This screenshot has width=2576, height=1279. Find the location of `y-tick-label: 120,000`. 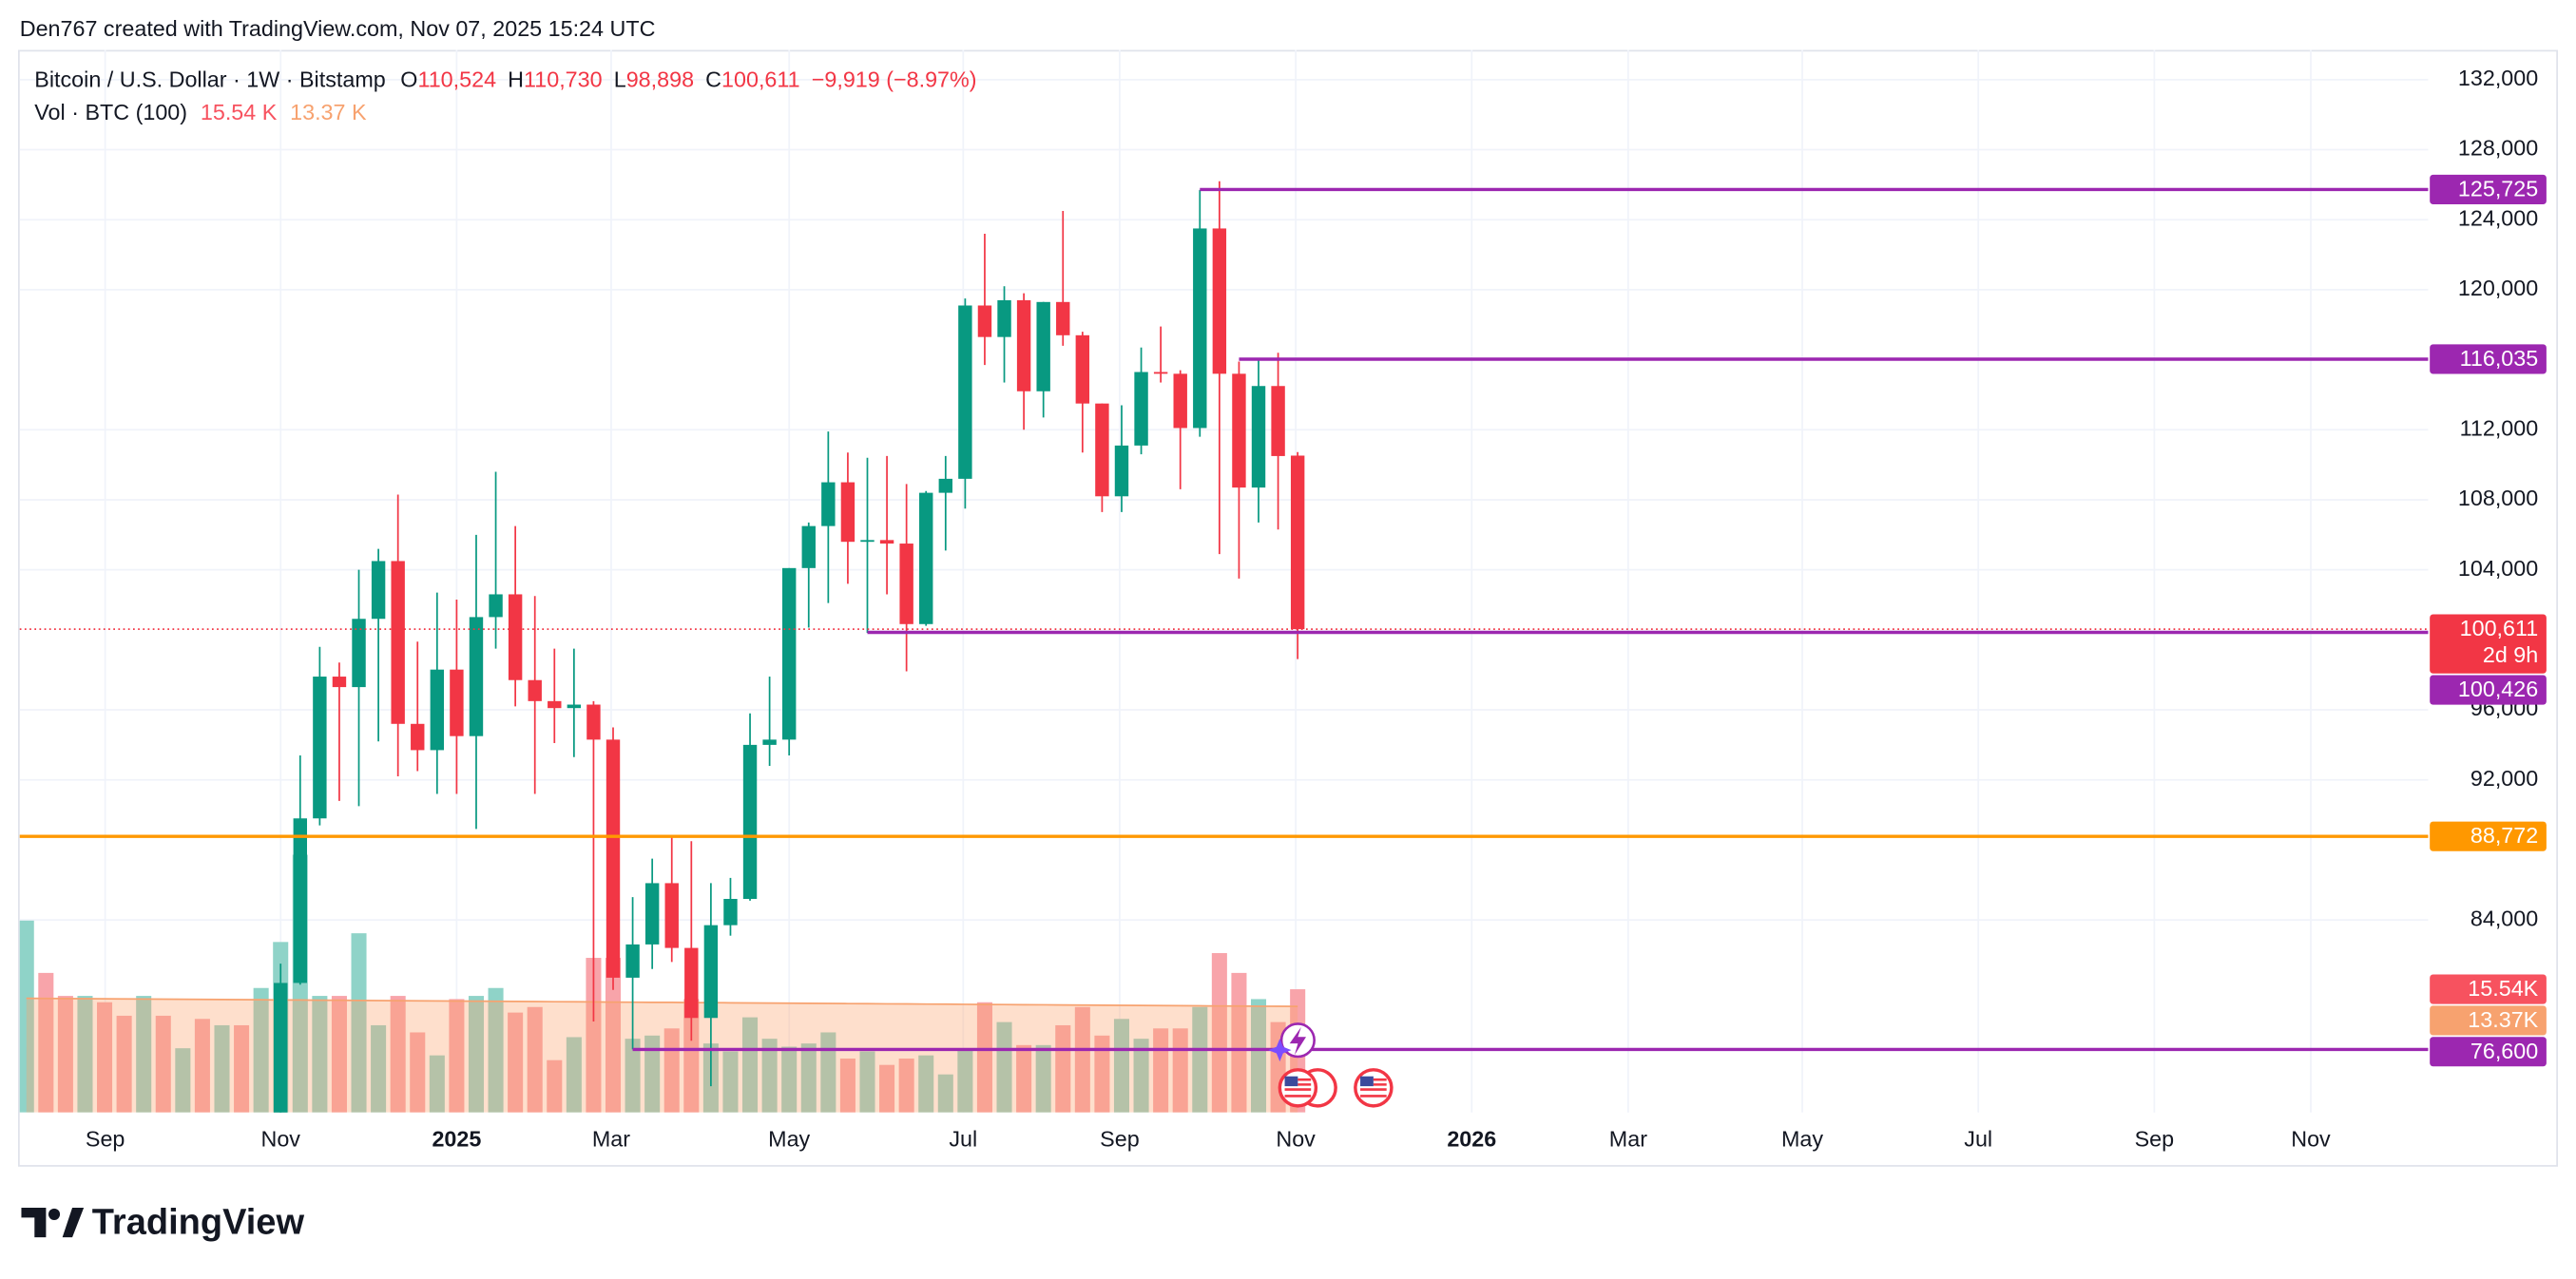

y-tick-label: 120,000 is located at coordinates (2498, 288).